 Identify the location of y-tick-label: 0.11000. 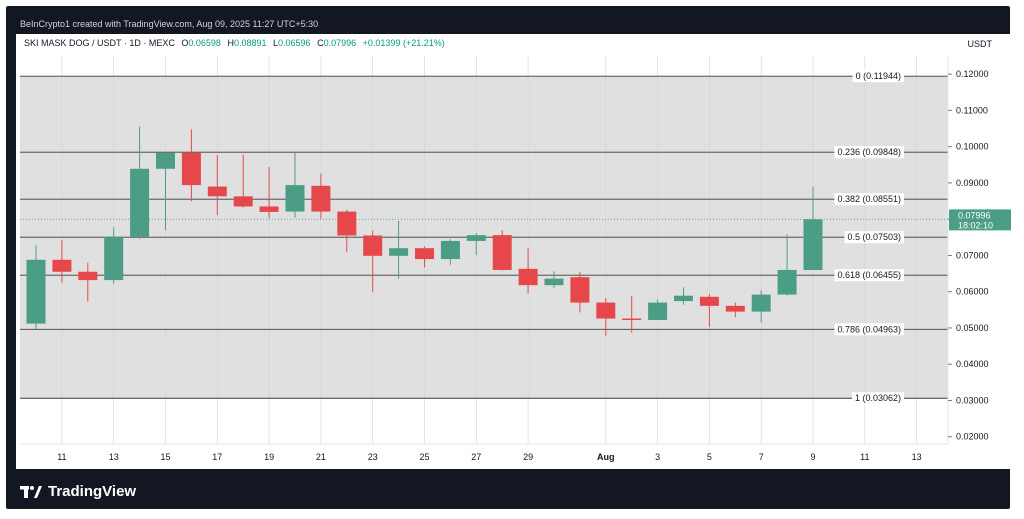
(972, 110).